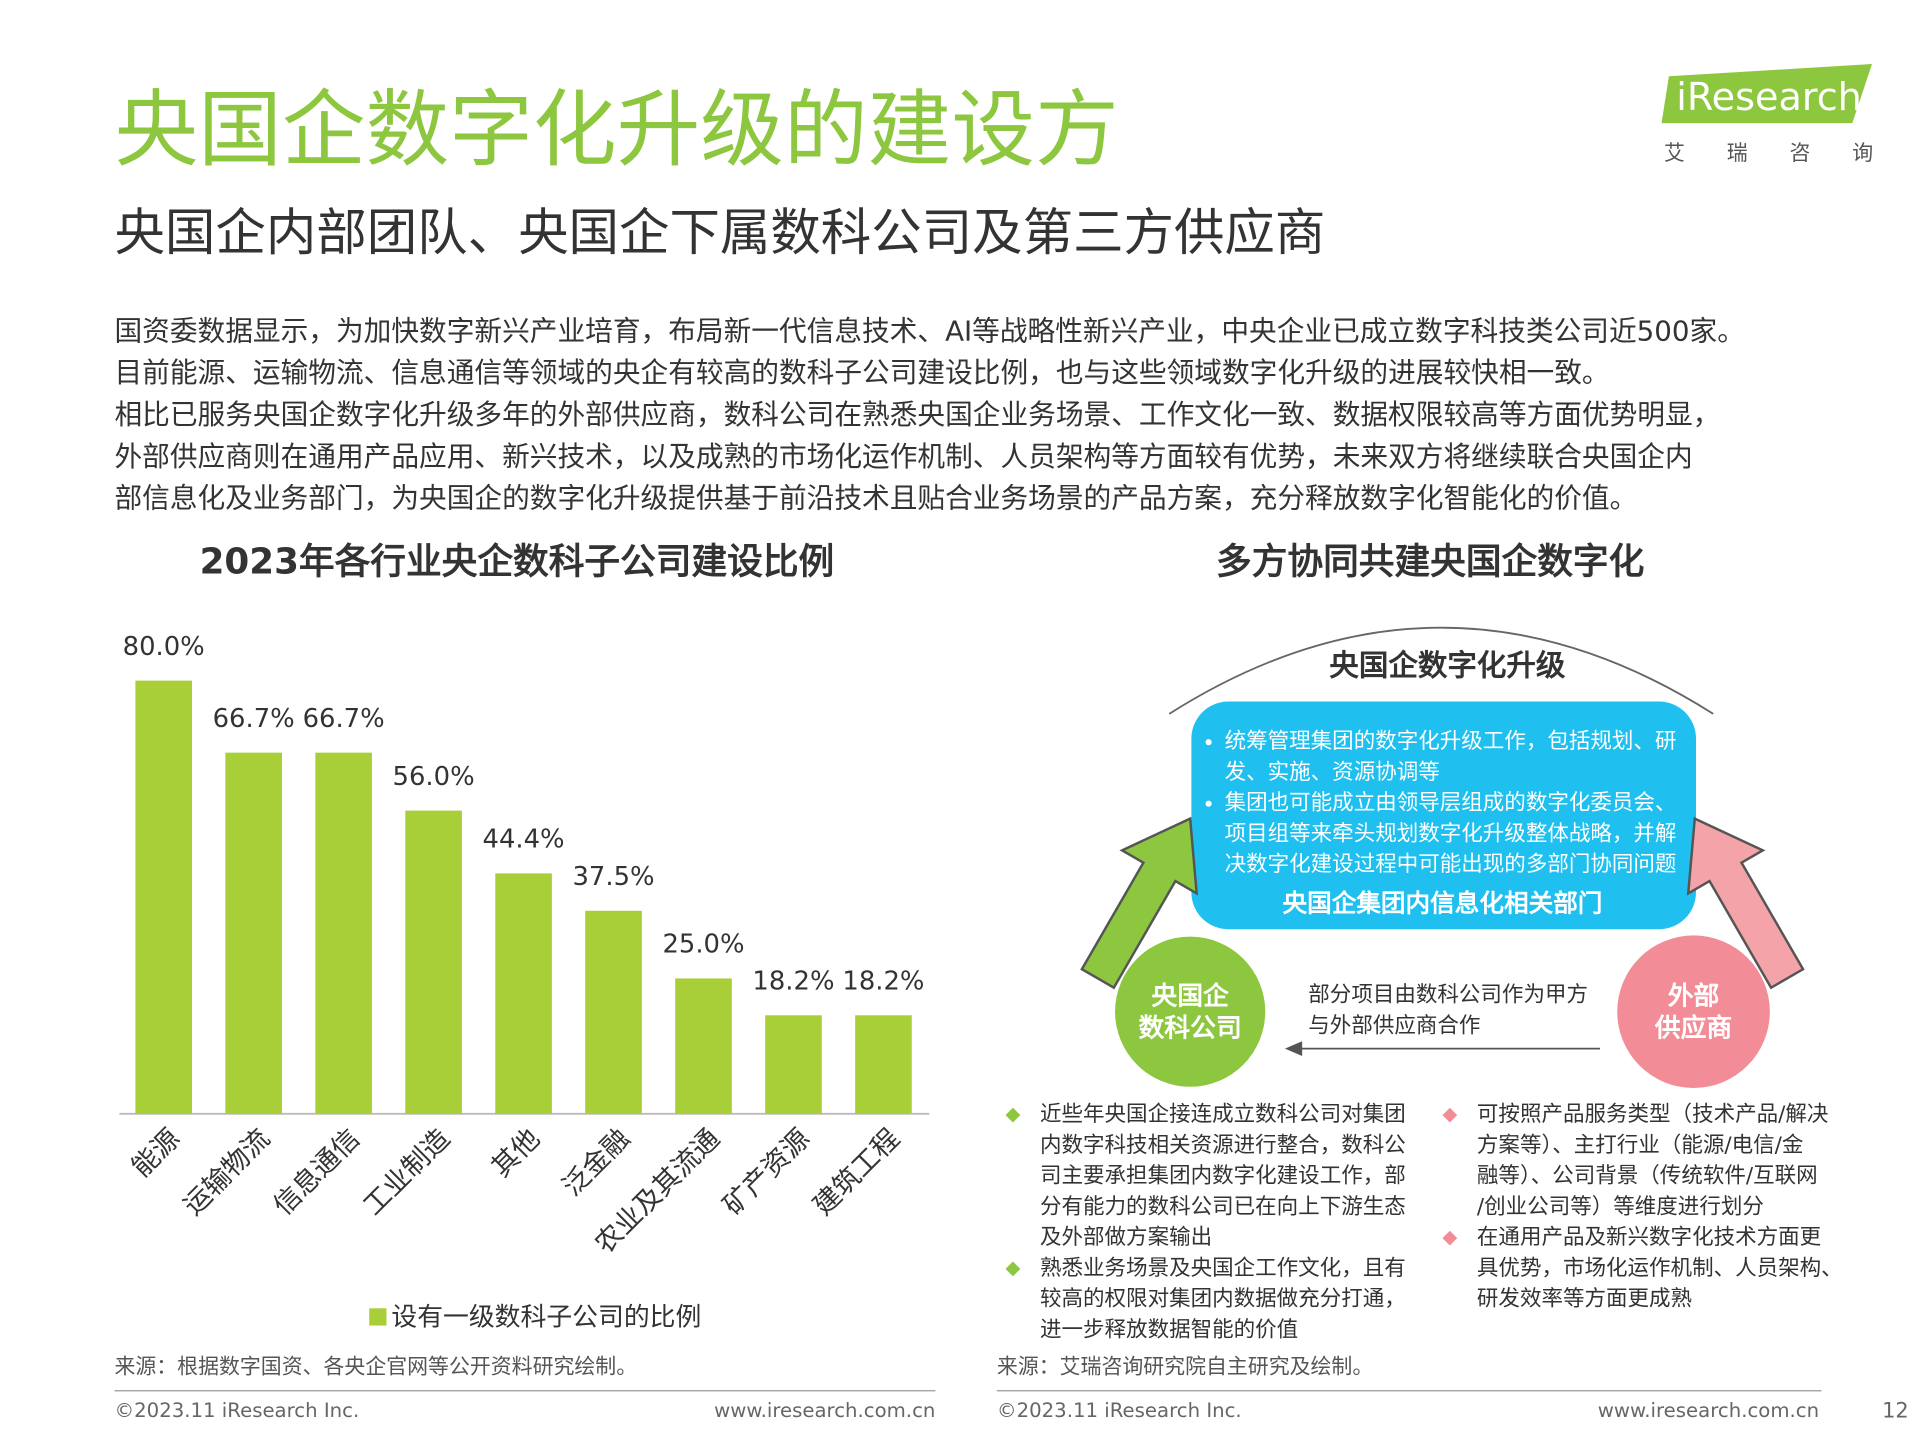 The image size is (1920, 1440). I want to click on arc, so click(1441, 670).